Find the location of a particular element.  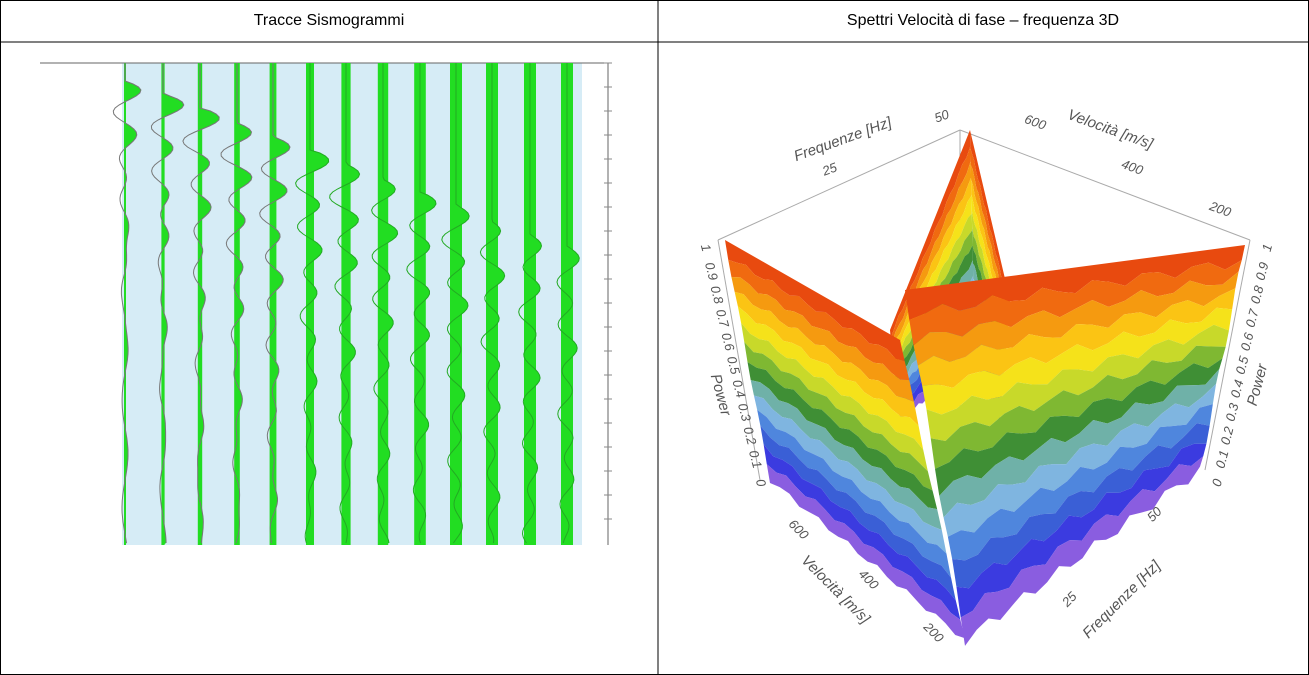

header: Tracce Sismogrammi is located at coordinates (329, 20).